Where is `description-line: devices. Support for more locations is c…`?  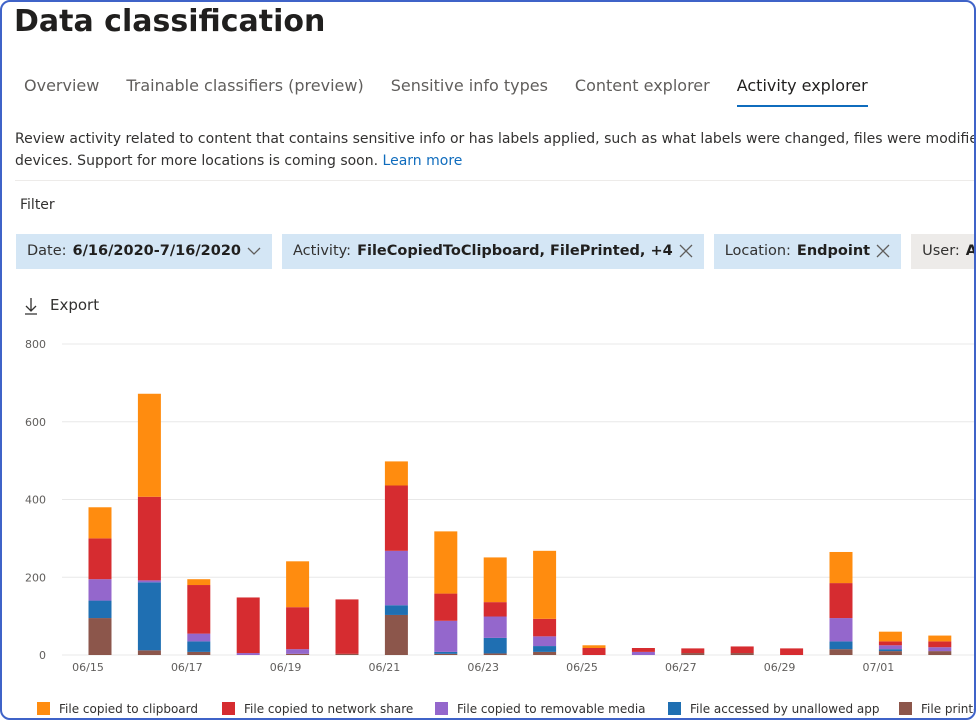
description-line: devices. Support for more locations is c… is located at coordinates (494, 161).